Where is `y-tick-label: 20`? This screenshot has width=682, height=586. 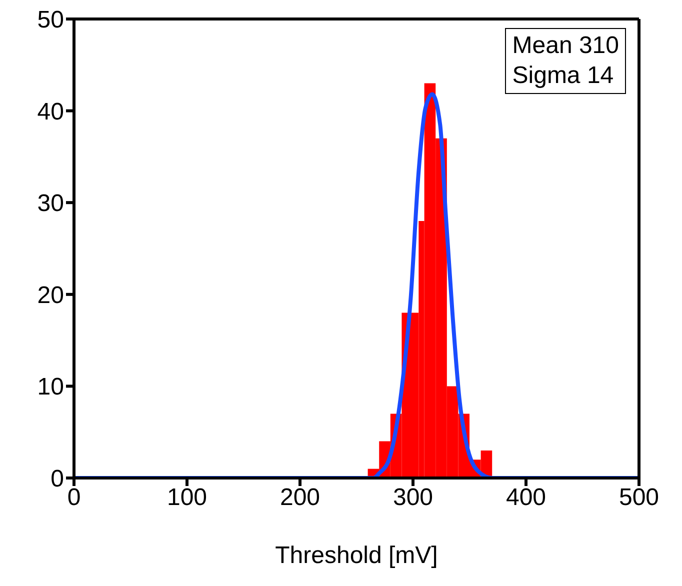
y-tick-label: 20 is located at coordinates (50, 295).